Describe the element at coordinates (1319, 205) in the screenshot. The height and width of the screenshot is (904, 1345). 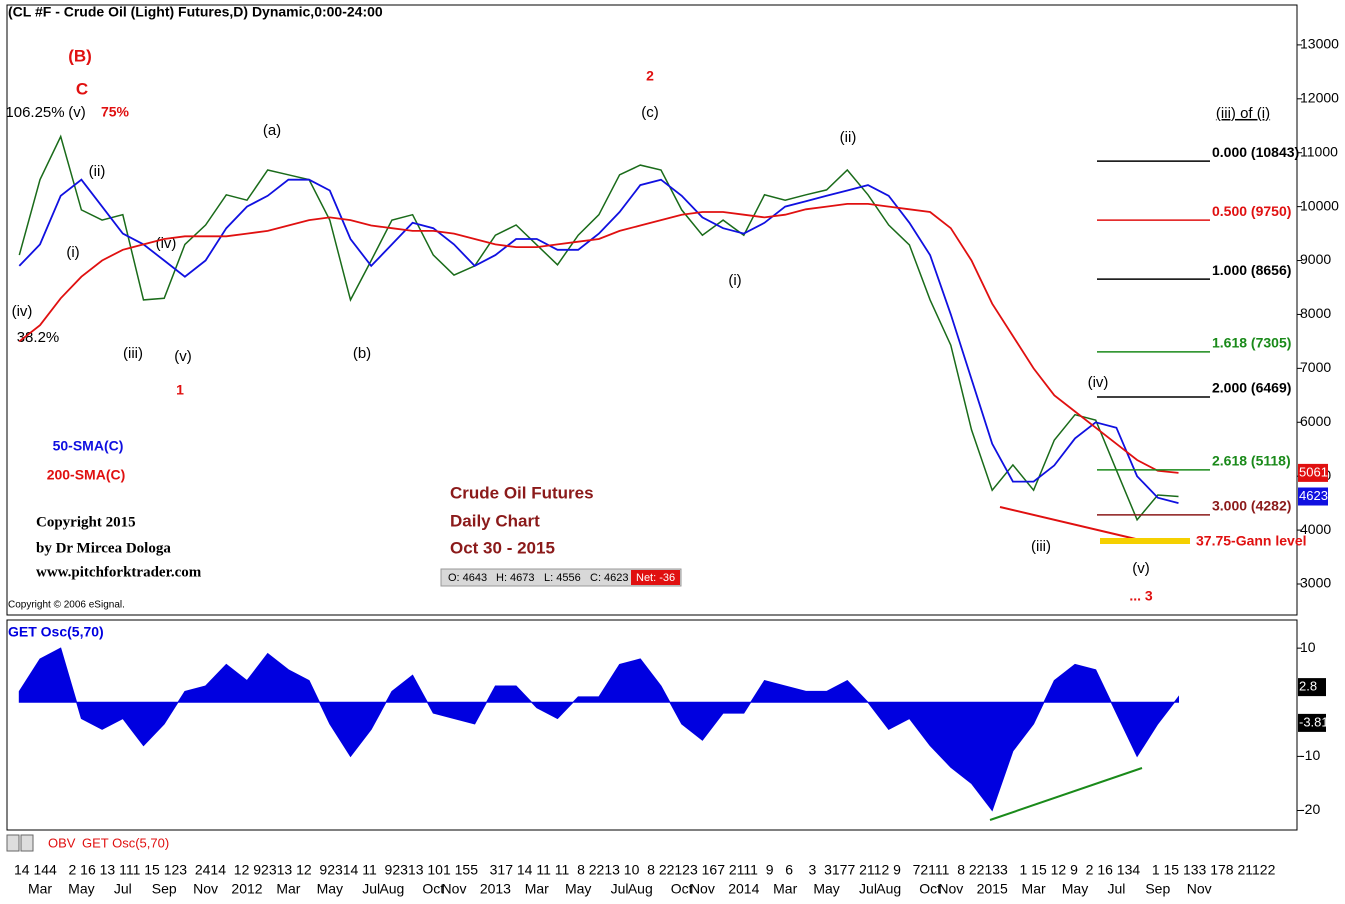
I see `y-tick-label: 10000` at that location.